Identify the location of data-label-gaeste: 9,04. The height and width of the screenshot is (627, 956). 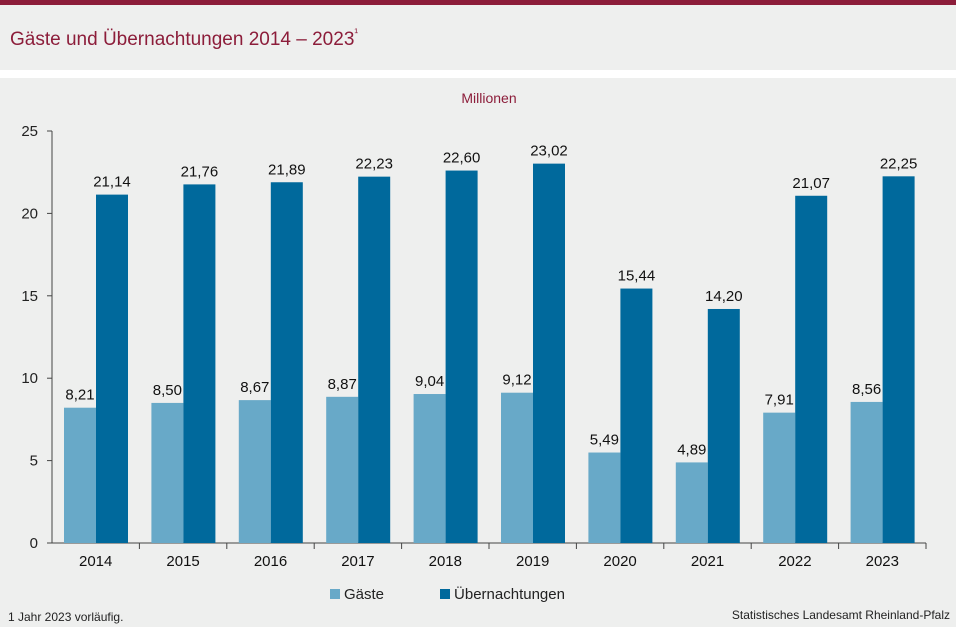
(429, 381).